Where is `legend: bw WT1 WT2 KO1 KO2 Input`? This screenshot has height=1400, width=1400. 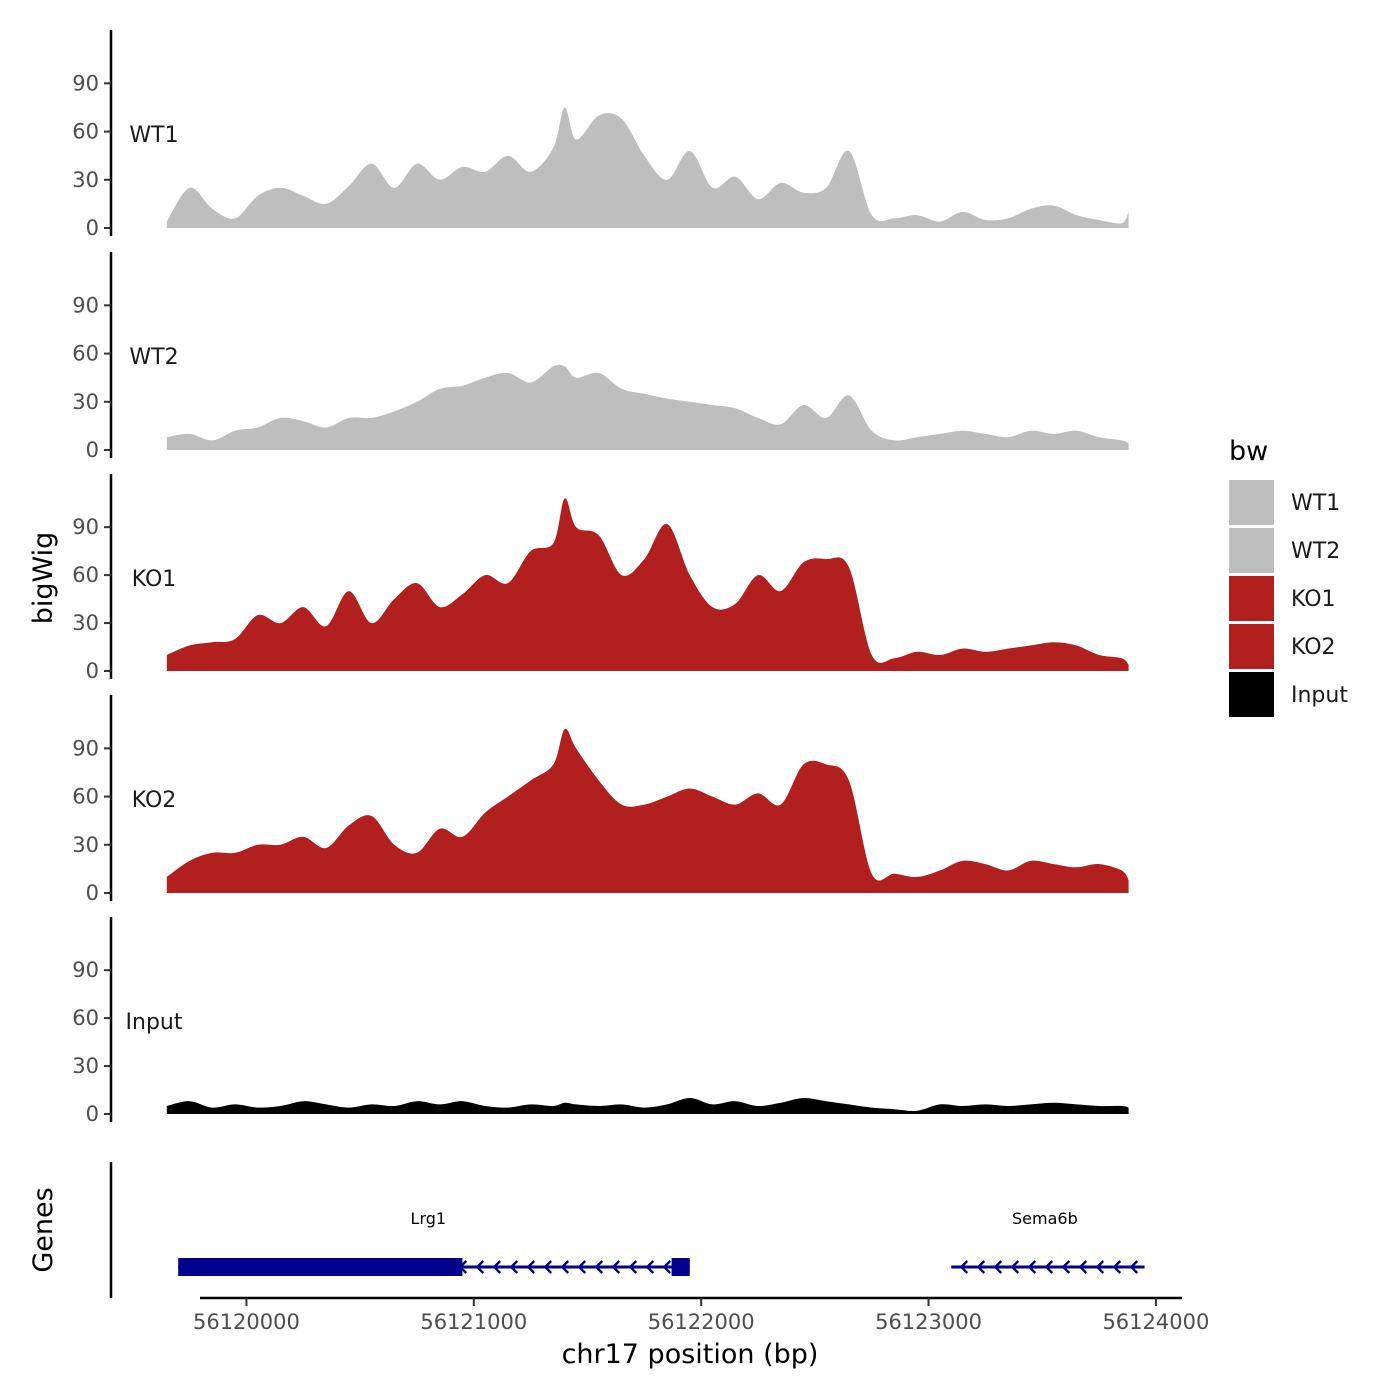
legend: bw WT1 WT2 KO1 KO2 Input is located at coordinates (1288, 576).